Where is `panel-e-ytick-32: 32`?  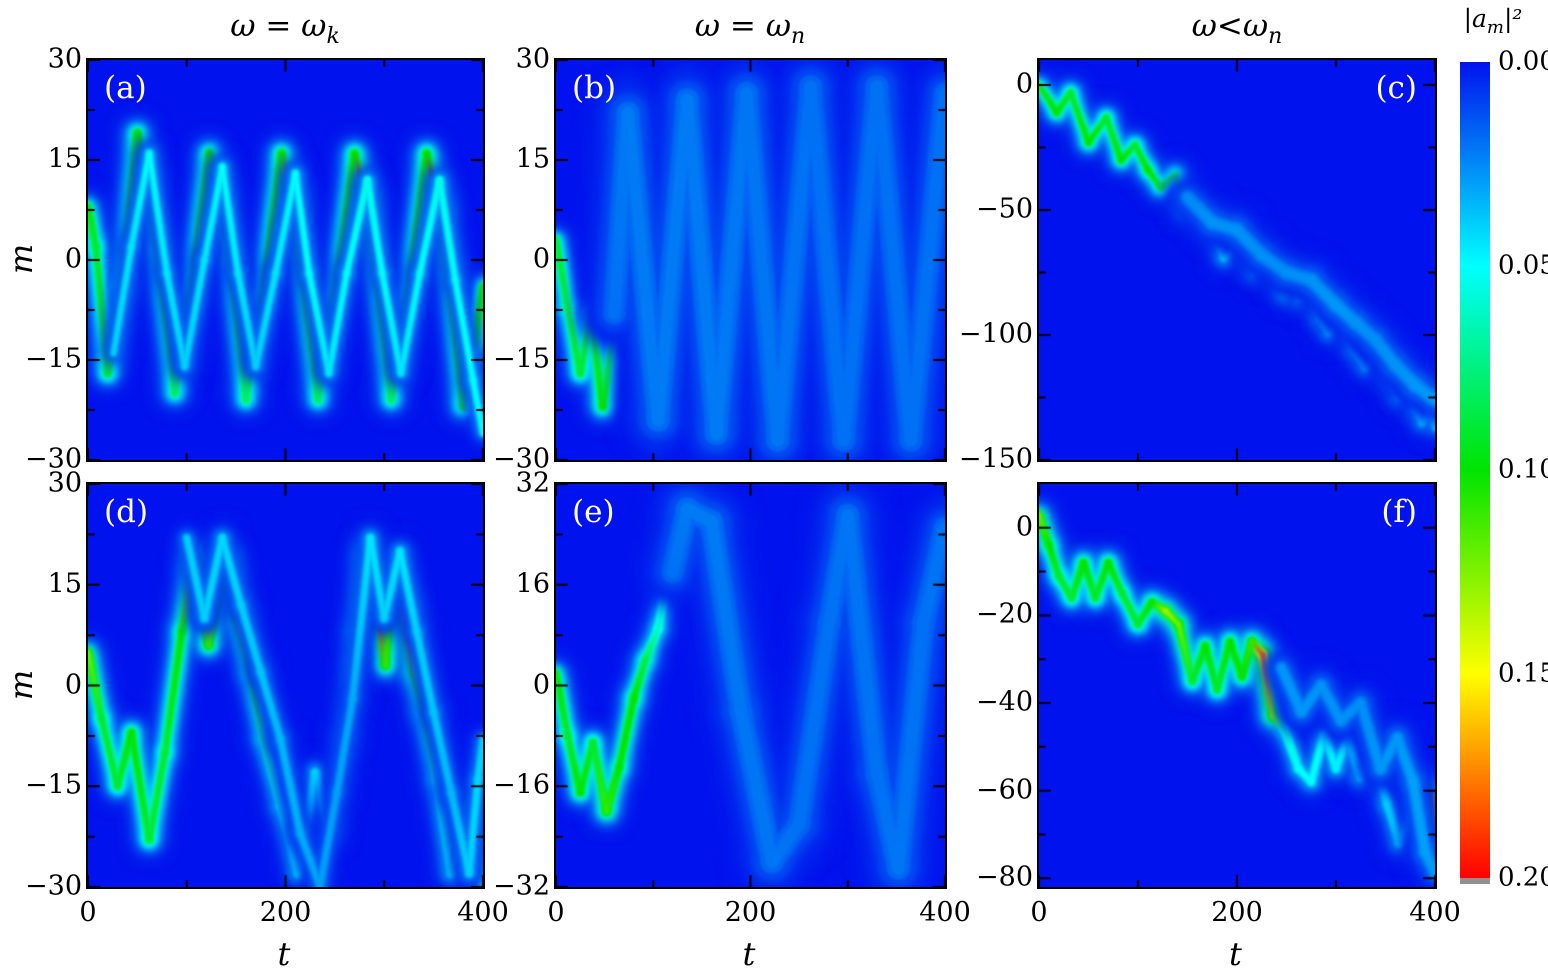
panel-e-ytick-32: 32 is located at coordinates (532, 483).